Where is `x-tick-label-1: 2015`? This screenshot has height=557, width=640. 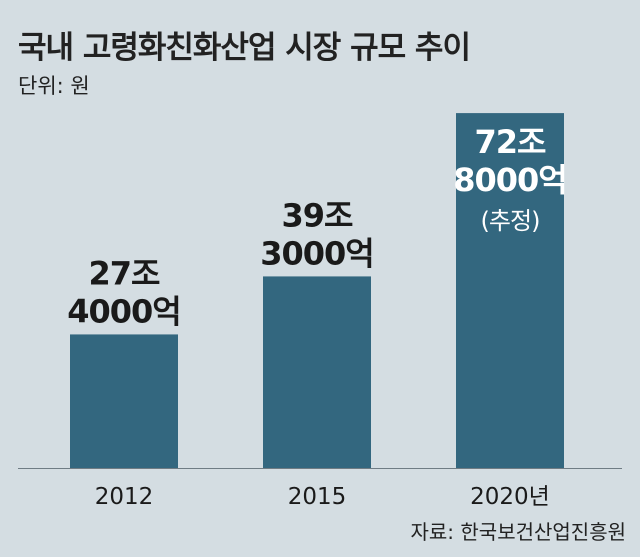
x-tick-label-1: 2015 is located at coordinates (317, 497).